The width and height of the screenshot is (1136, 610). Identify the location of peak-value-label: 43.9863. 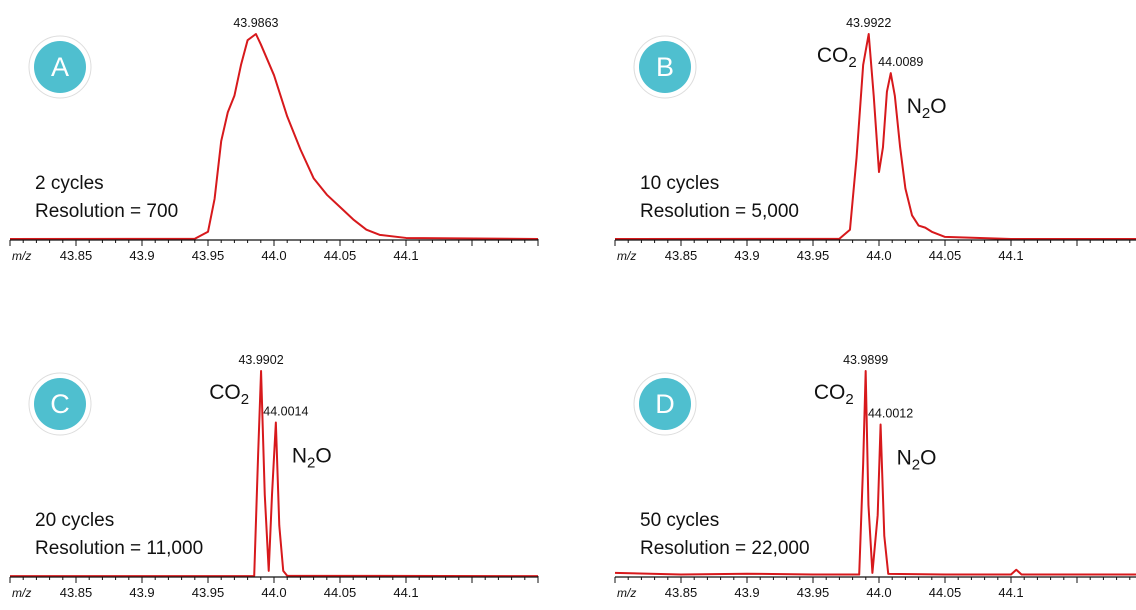
(255, 23).